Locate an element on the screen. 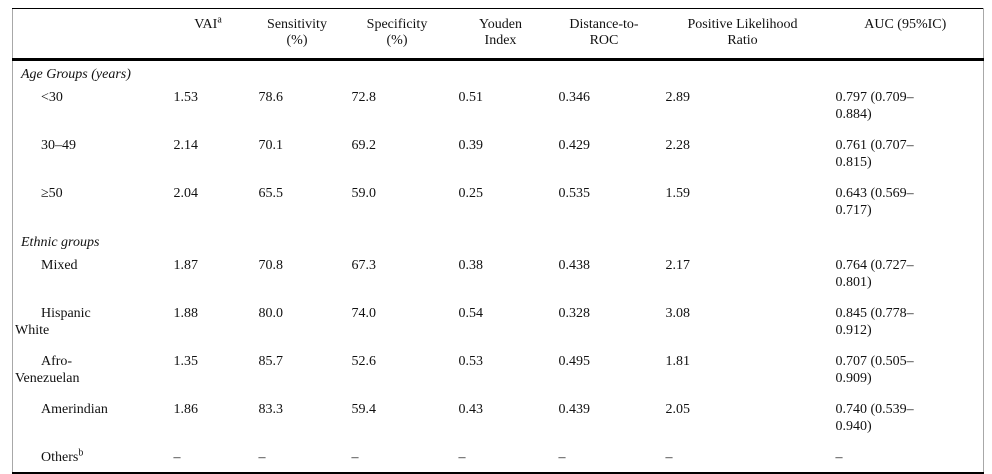 The image size is (992, 474). vai-value: 1.88 is located at coordinates (186, 313).